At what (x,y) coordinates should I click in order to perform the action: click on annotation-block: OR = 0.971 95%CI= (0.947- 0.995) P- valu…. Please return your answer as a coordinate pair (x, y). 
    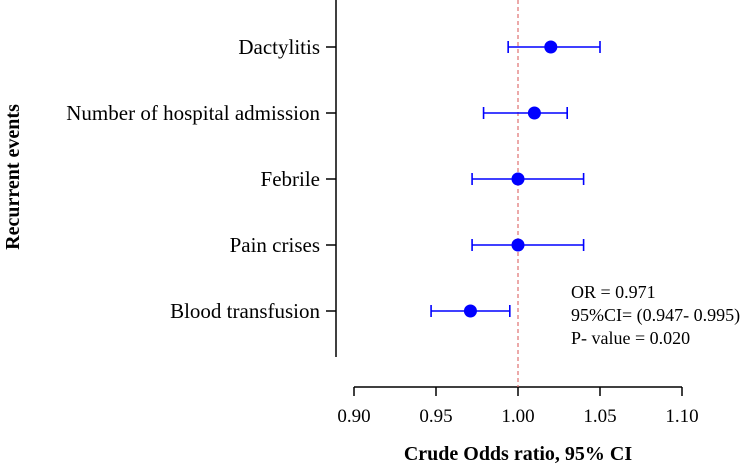
    Looking at the image, I should click on (655, 315).